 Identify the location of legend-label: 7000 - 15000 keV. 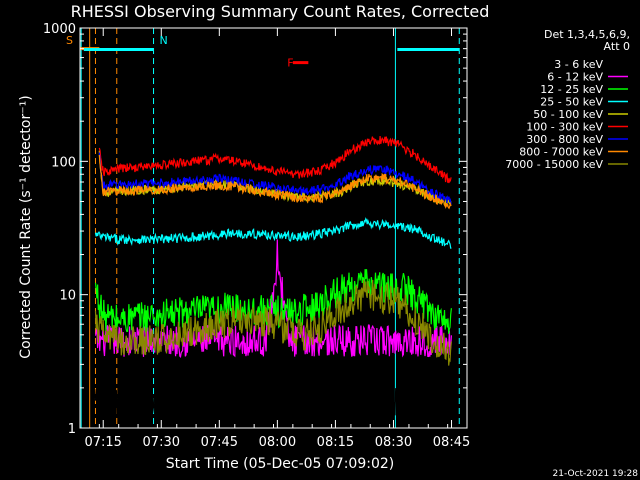
(554, 164).